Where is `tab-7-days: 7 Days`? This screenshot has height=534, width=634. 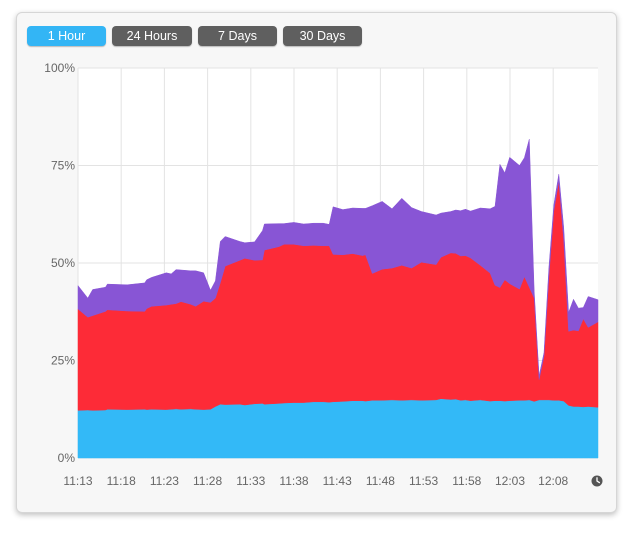 tab-7-days: 7 Days is located at coordinates (237, 36).